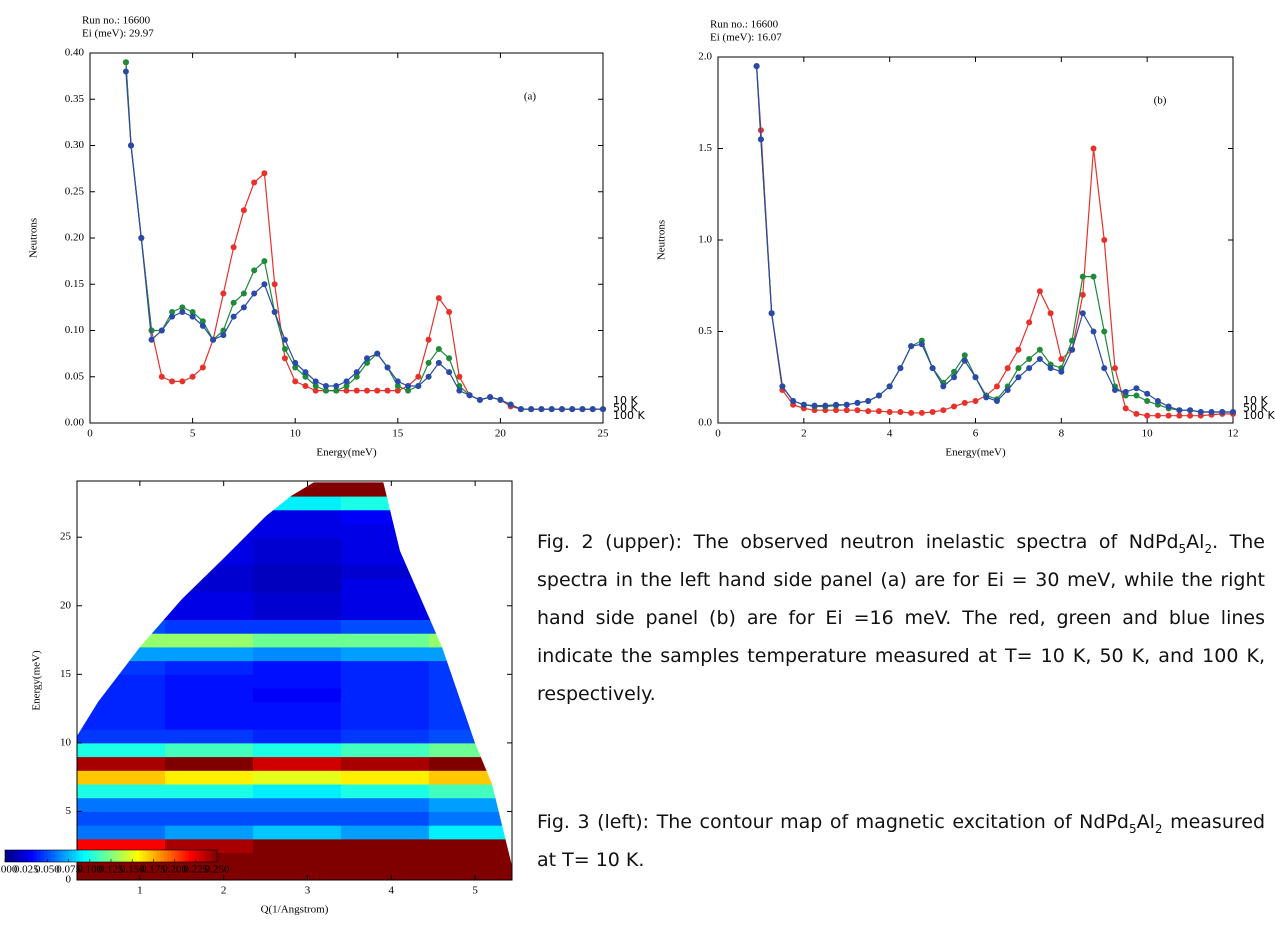 This screenshot has width=1275, height=931. Describe the element at coordinates (140, 891) in the screenshot. I see `x-tick-label: 1` at that location.